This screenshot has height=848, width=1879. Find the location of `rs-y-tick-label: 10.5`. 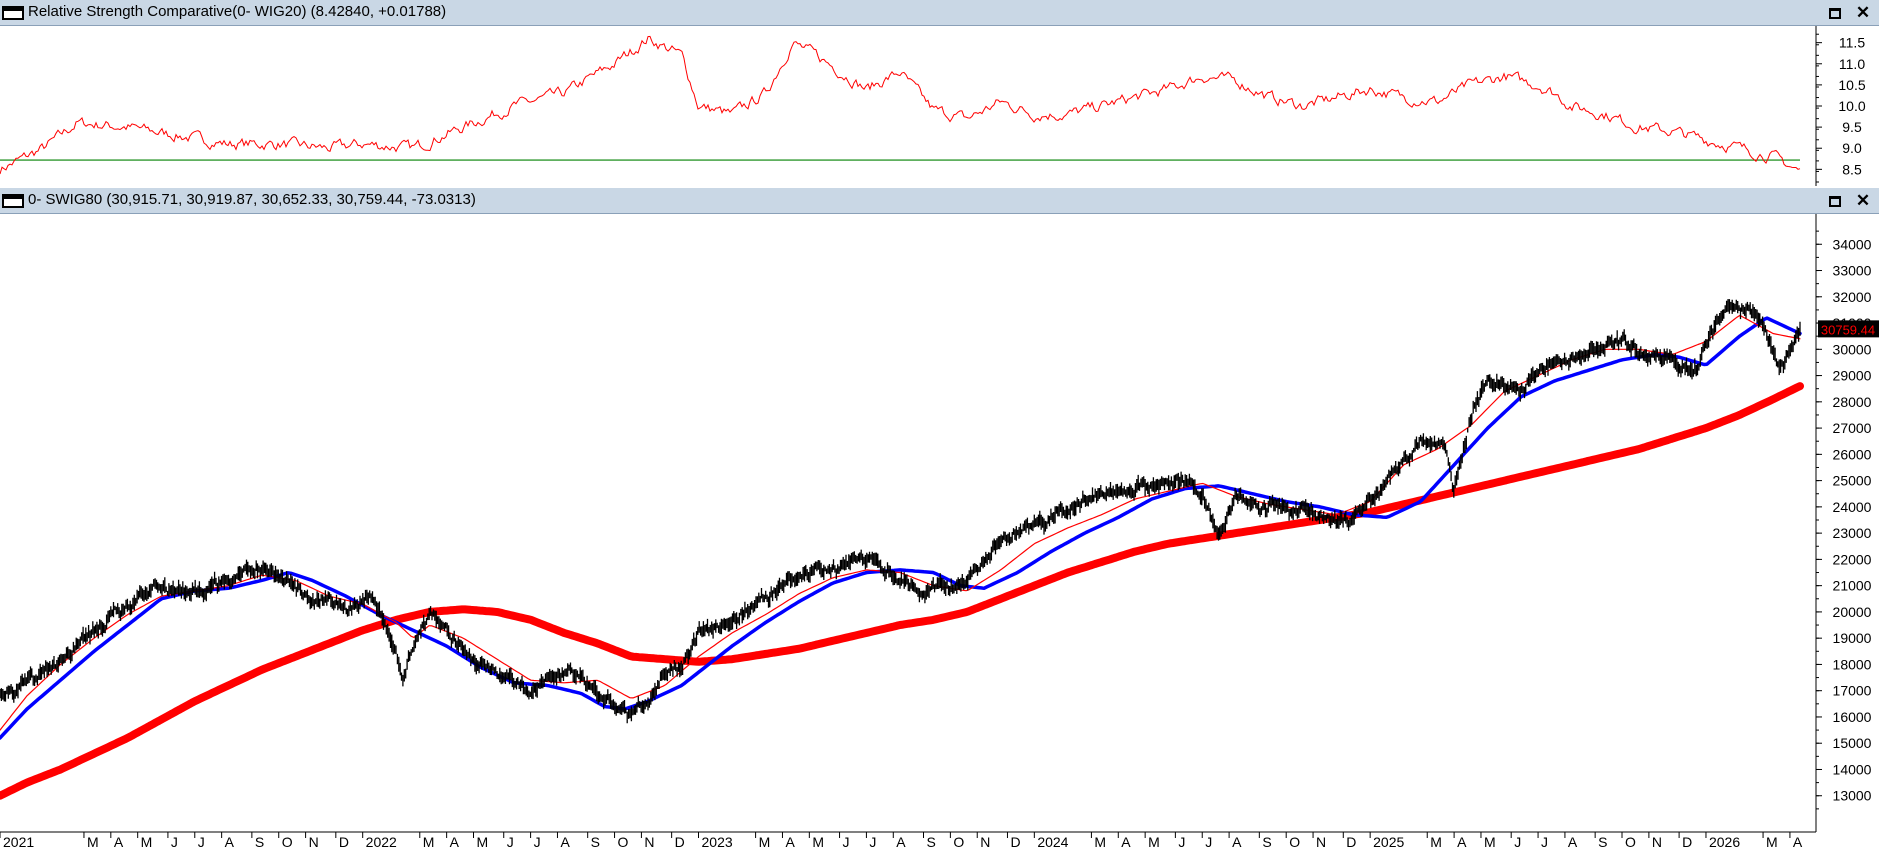

rs-y-tick-label: 10.5 is located at coordinates (1851, 85).